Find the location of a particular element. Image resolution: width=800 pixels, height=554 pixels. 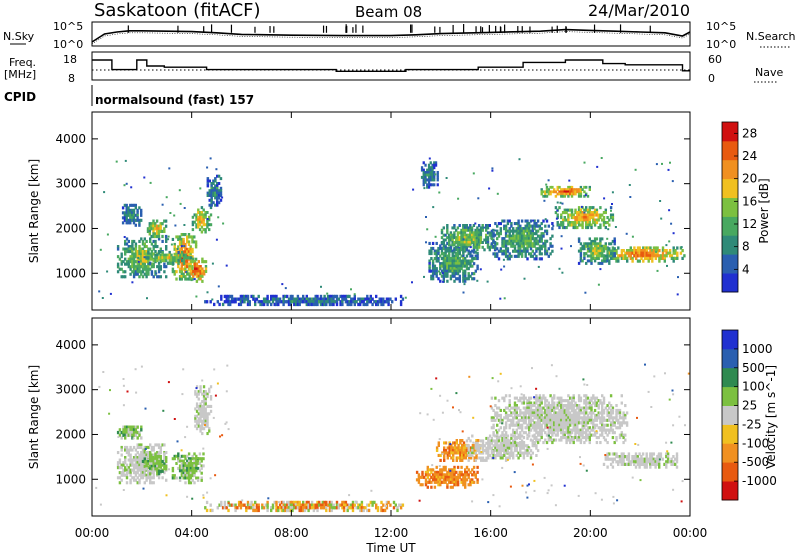

power-cbar-label: Power [dB] is located at coordinates (764, 210).